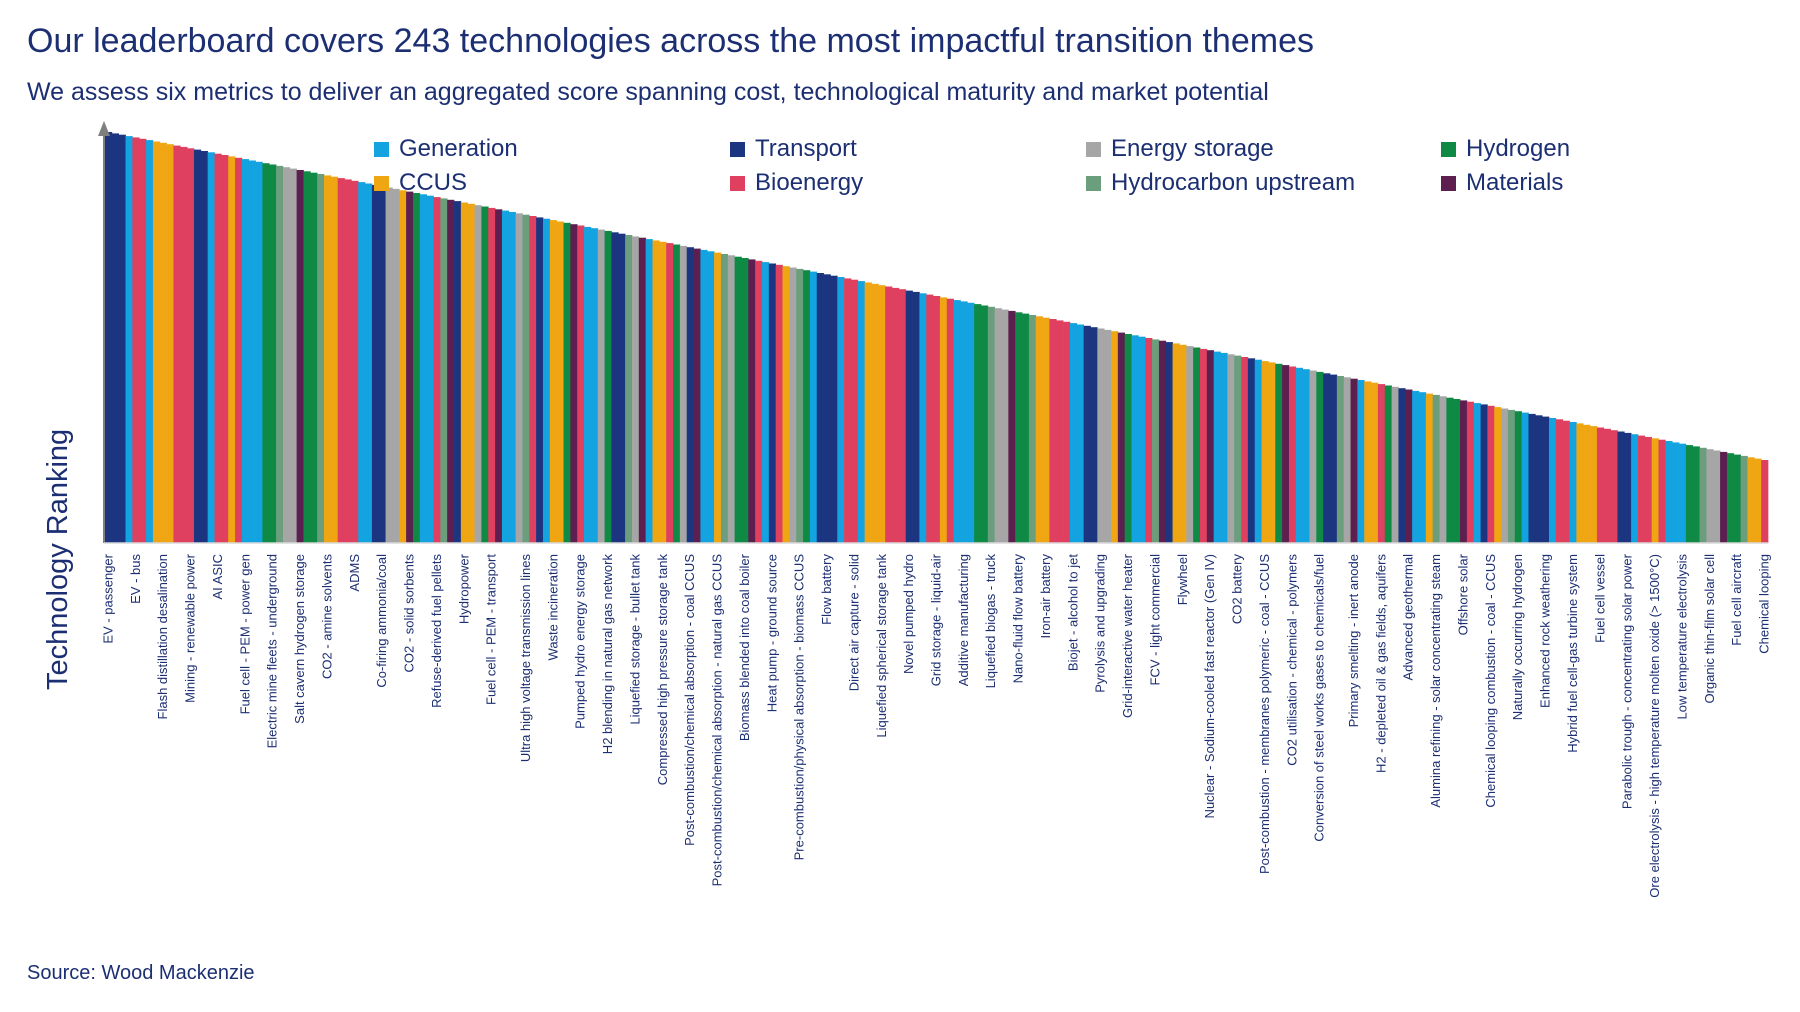 Image resolution: width=1800 pixels, height=1012 pixels. I want to click on x-tick-label: Low temperature electrolysis, so click(1682, 637).